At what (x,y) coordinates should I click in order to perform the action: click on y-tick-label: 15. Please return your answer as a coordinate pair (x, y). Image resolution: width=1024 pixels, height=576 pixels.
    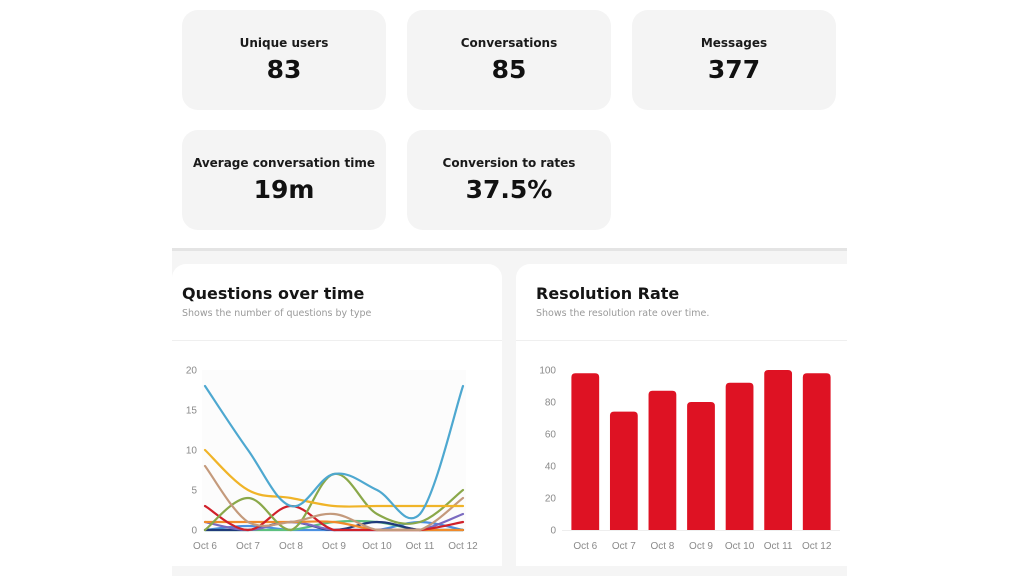
    Looking at the image, I should click on (192, 411).